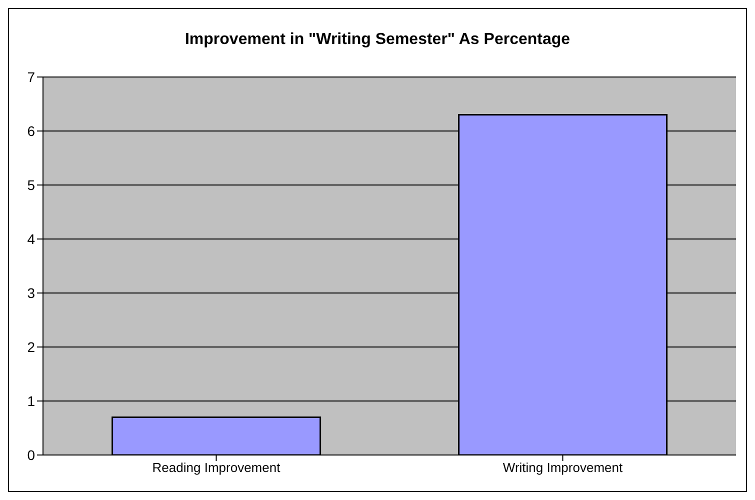 Image resolution: width=755 pixels, height=500 pixels. Describe the element at coordinates (378, 40) in the screenshot. I see `chart-title: Improvement in "Writing Semester" As Percentage` at that location.